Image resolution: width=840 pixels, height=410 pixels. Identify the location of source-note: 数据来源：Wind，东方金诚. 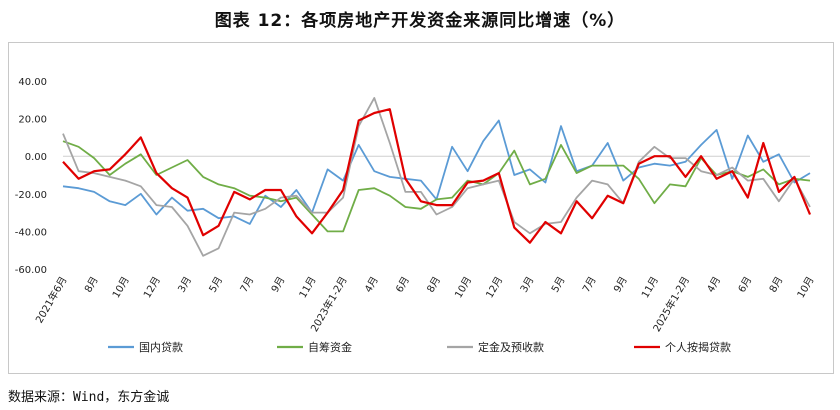
(89, 397).